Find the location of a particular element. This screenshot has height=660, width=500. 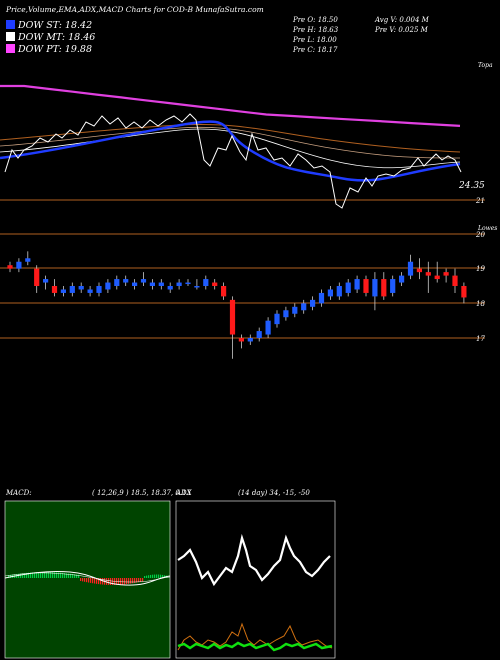

macd-signal-line is located at coordinates (87, 577).